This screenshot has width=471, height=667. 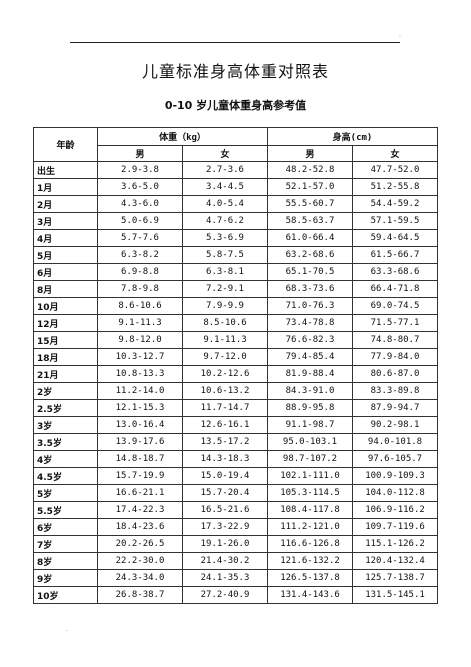 I want to click on age-cell: 6月, so click(x=65, y=272).